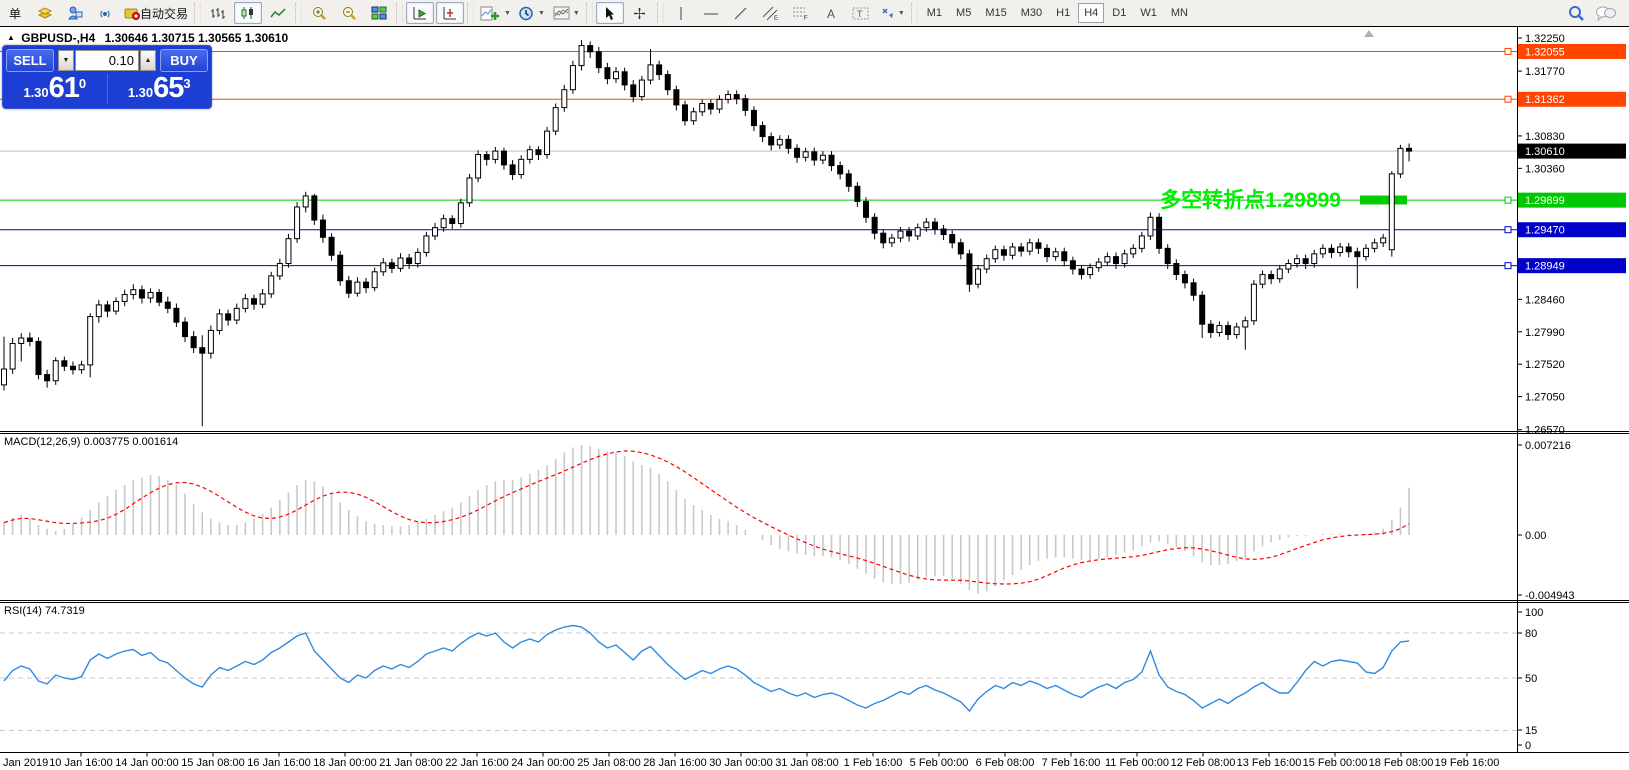  Describe the element at coordinates (184, 60) in the screenshot. I see `buy-button: BUY` at that location.